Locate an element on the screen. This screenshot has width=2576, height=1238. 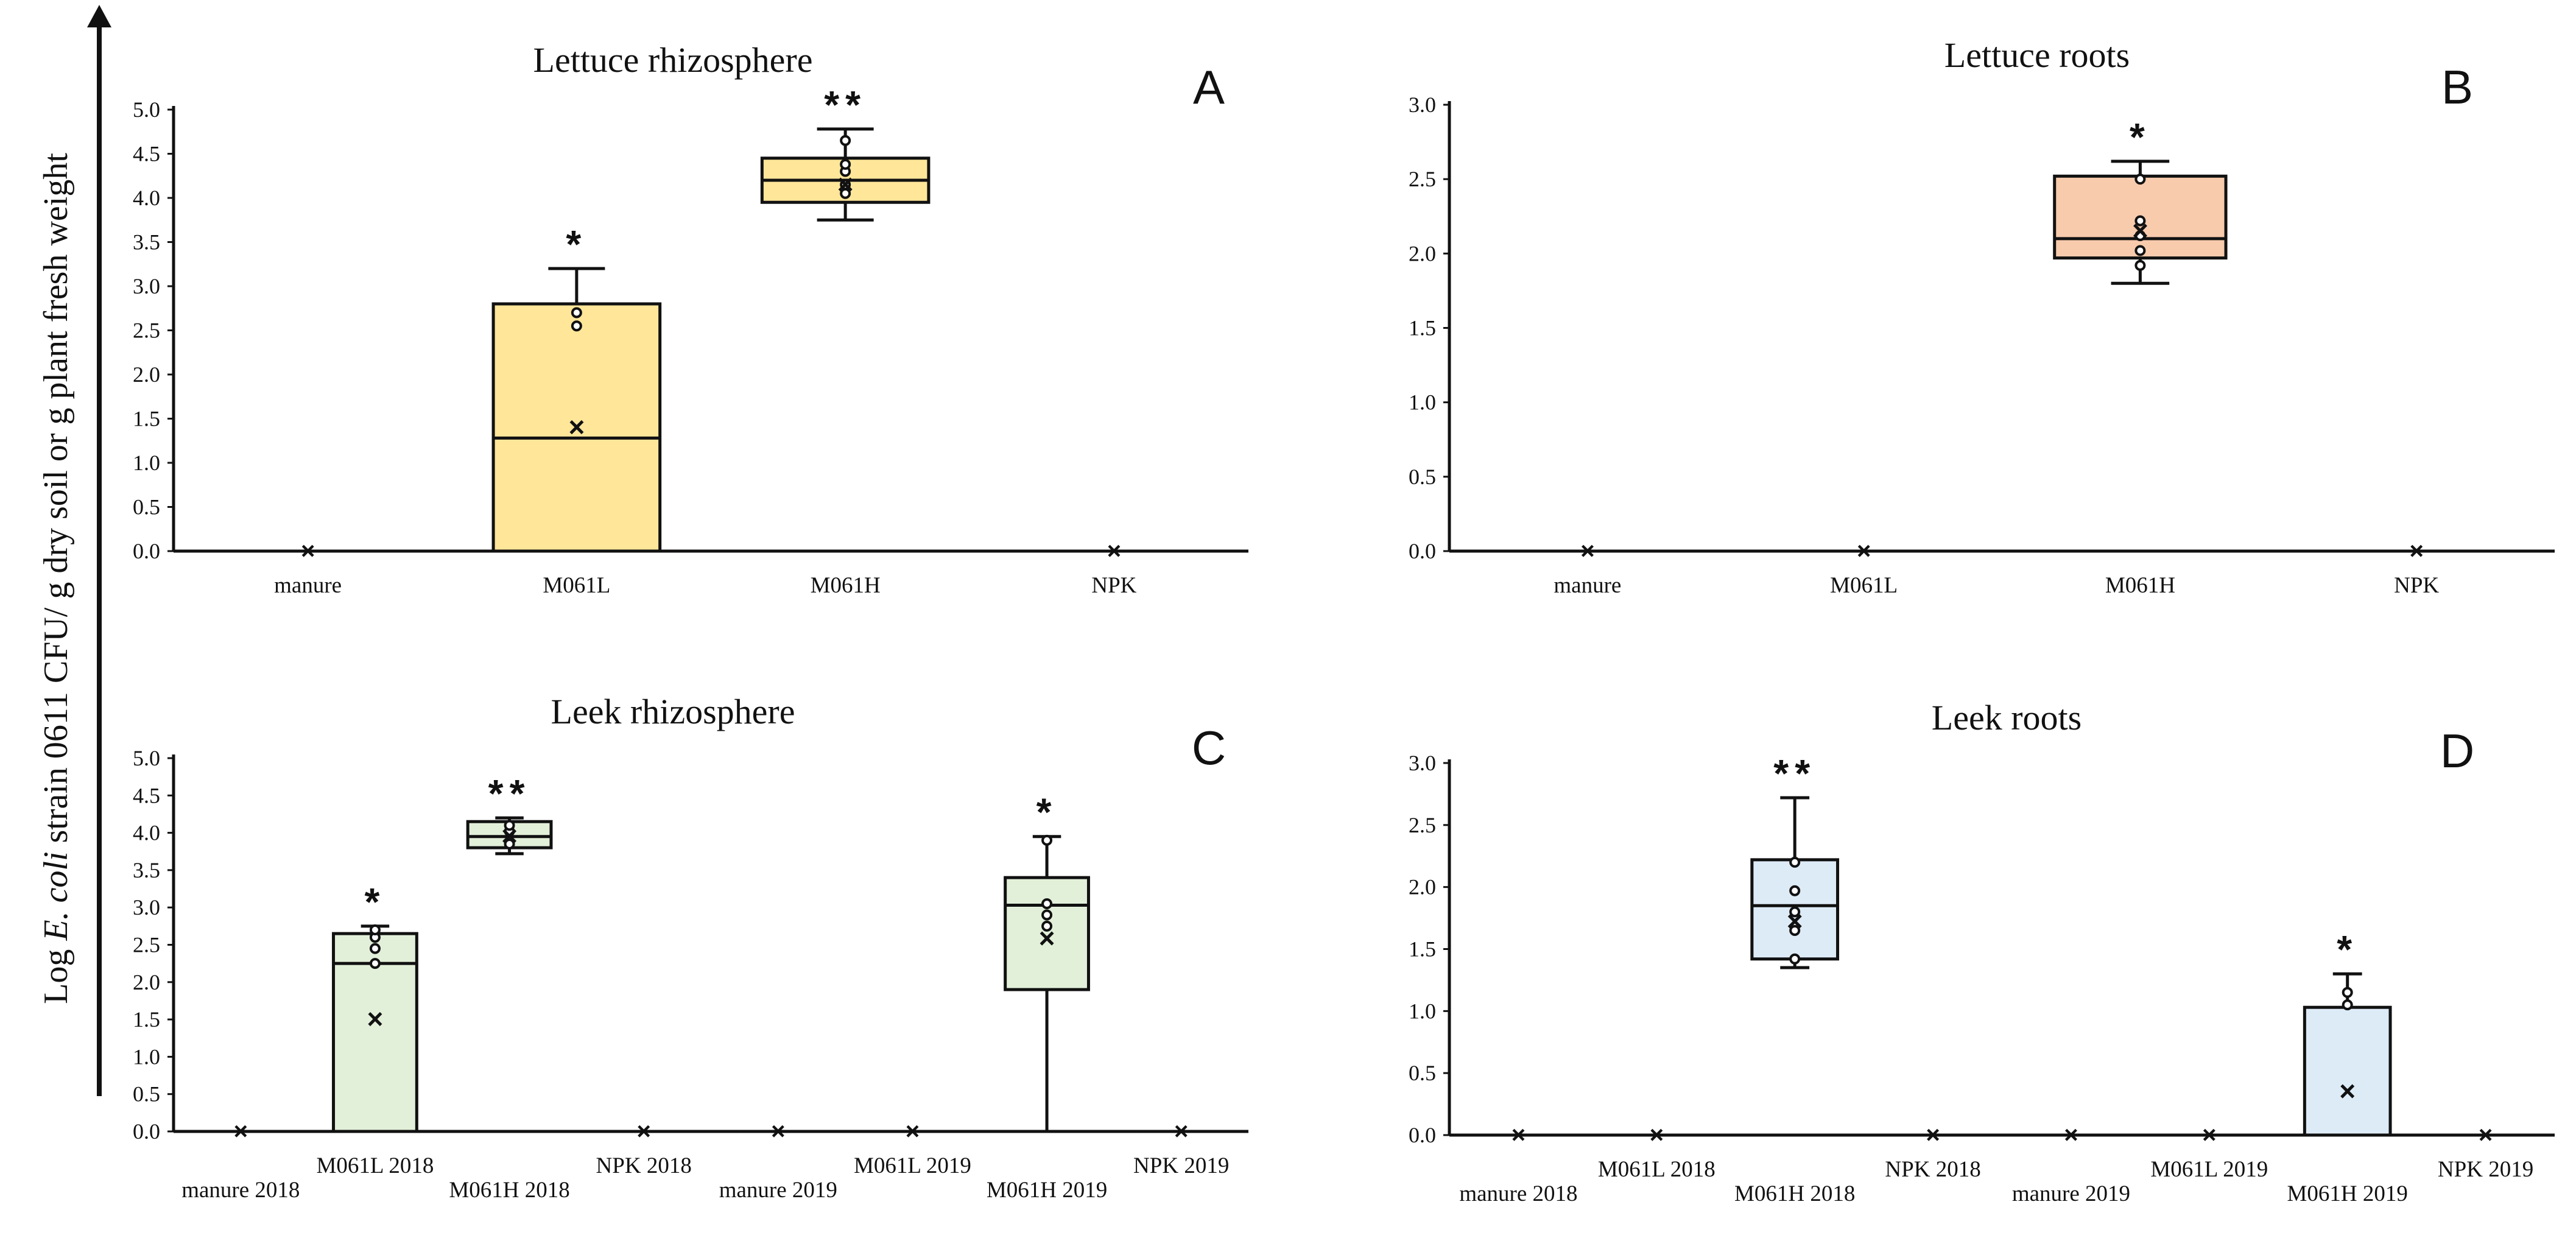
box-c-4: × is located at coordinates (778, 1131).